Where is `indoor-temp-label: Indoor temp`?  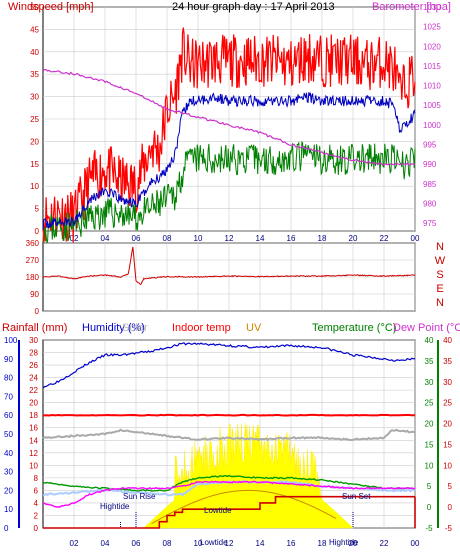
indoor-temp-label: Indoor temp is located at coordinates (201, 328).